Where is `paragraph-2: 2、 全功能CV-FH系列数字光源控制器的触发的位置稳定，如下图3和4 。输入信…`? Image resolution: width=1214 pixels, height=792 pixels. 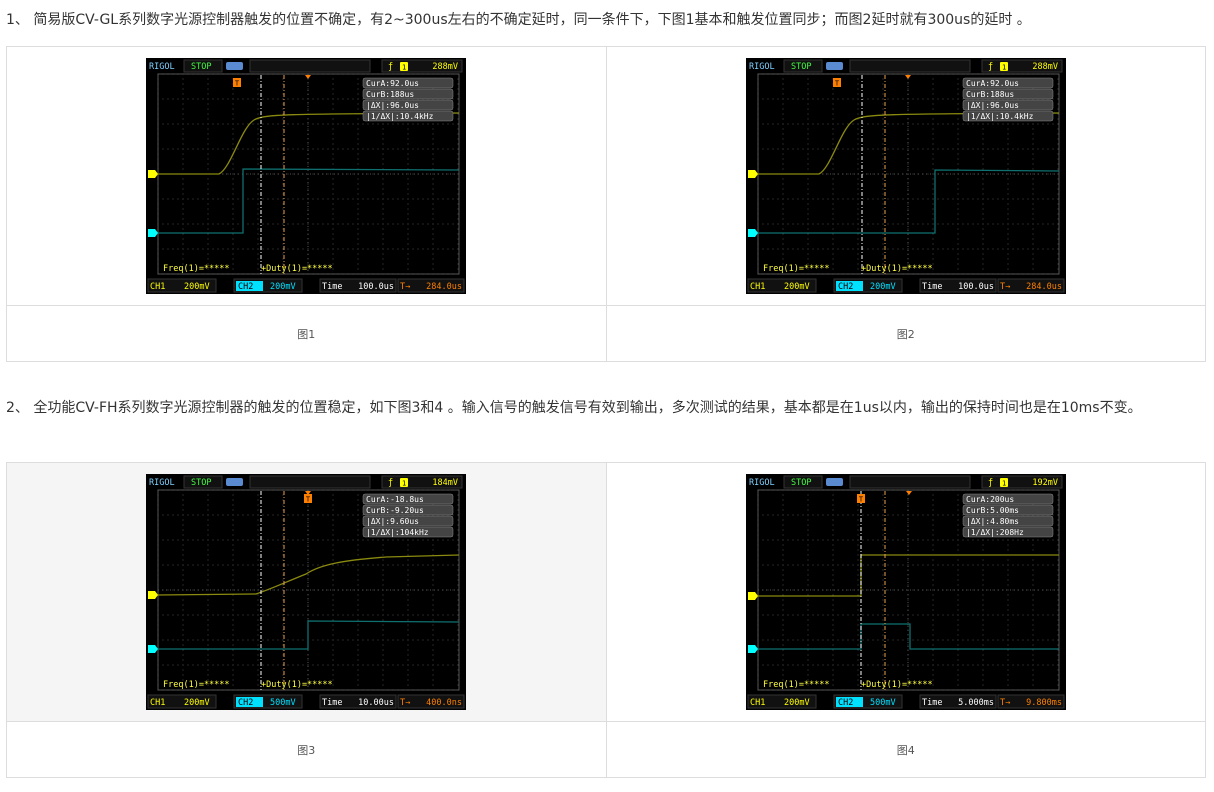
paragraph-2: 2、 全功能CV-FH系列数字光源控制器的触发的位置稳定，如下图3和4 。输入信… is located at coordinates (574, 408).